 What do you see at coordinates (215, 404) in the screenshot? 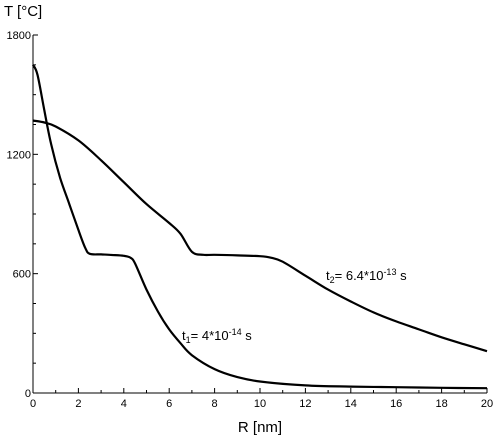
I see `x-tick-label: 8` at bounding box center [215, 404].